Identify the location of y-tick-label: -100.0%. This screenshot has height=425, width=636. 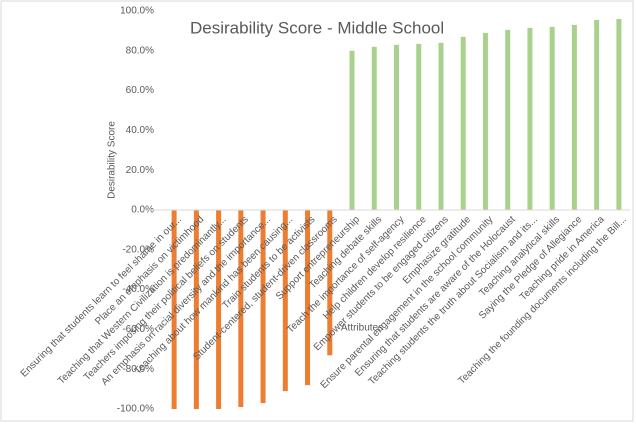
(135, 409).